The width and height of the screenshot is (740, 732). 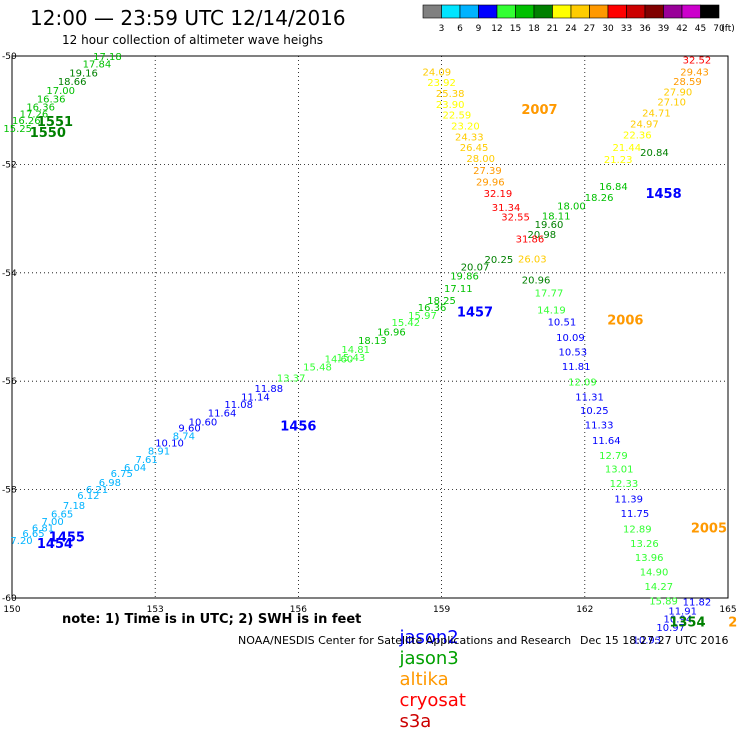 What do you see at coordinates (188, 18) in the screenshot?
I see `page-title: 12:00 — 23:59 UTC 12/14/2016` at bounding box center [188, 18].